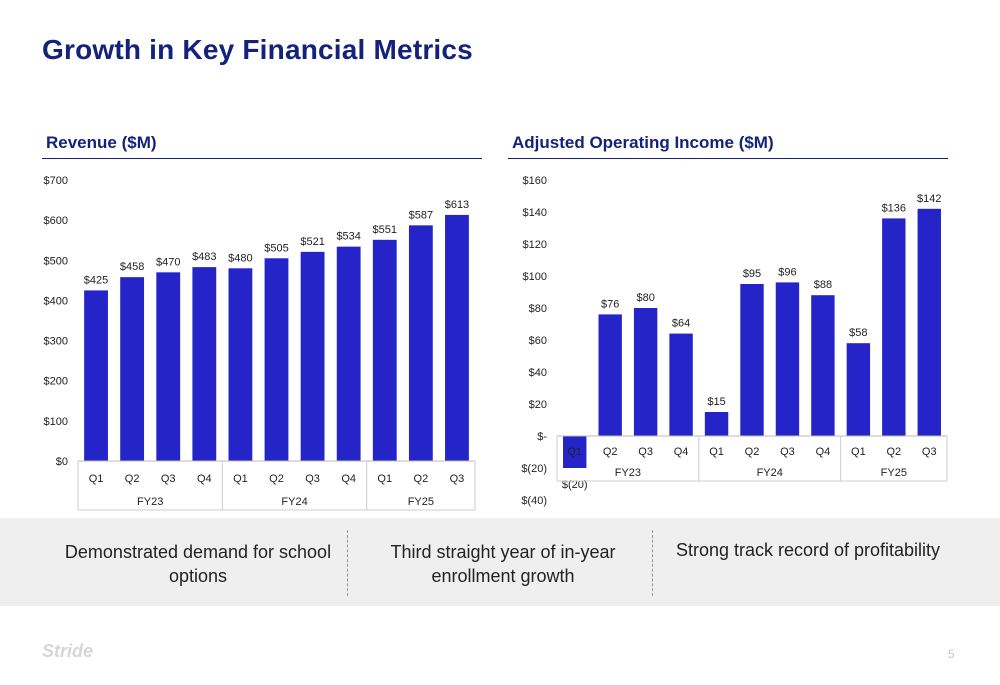  Describe the element at coordinates (534, 469) in the screenshot. I see `y-tick-label: $(20)` at that location.